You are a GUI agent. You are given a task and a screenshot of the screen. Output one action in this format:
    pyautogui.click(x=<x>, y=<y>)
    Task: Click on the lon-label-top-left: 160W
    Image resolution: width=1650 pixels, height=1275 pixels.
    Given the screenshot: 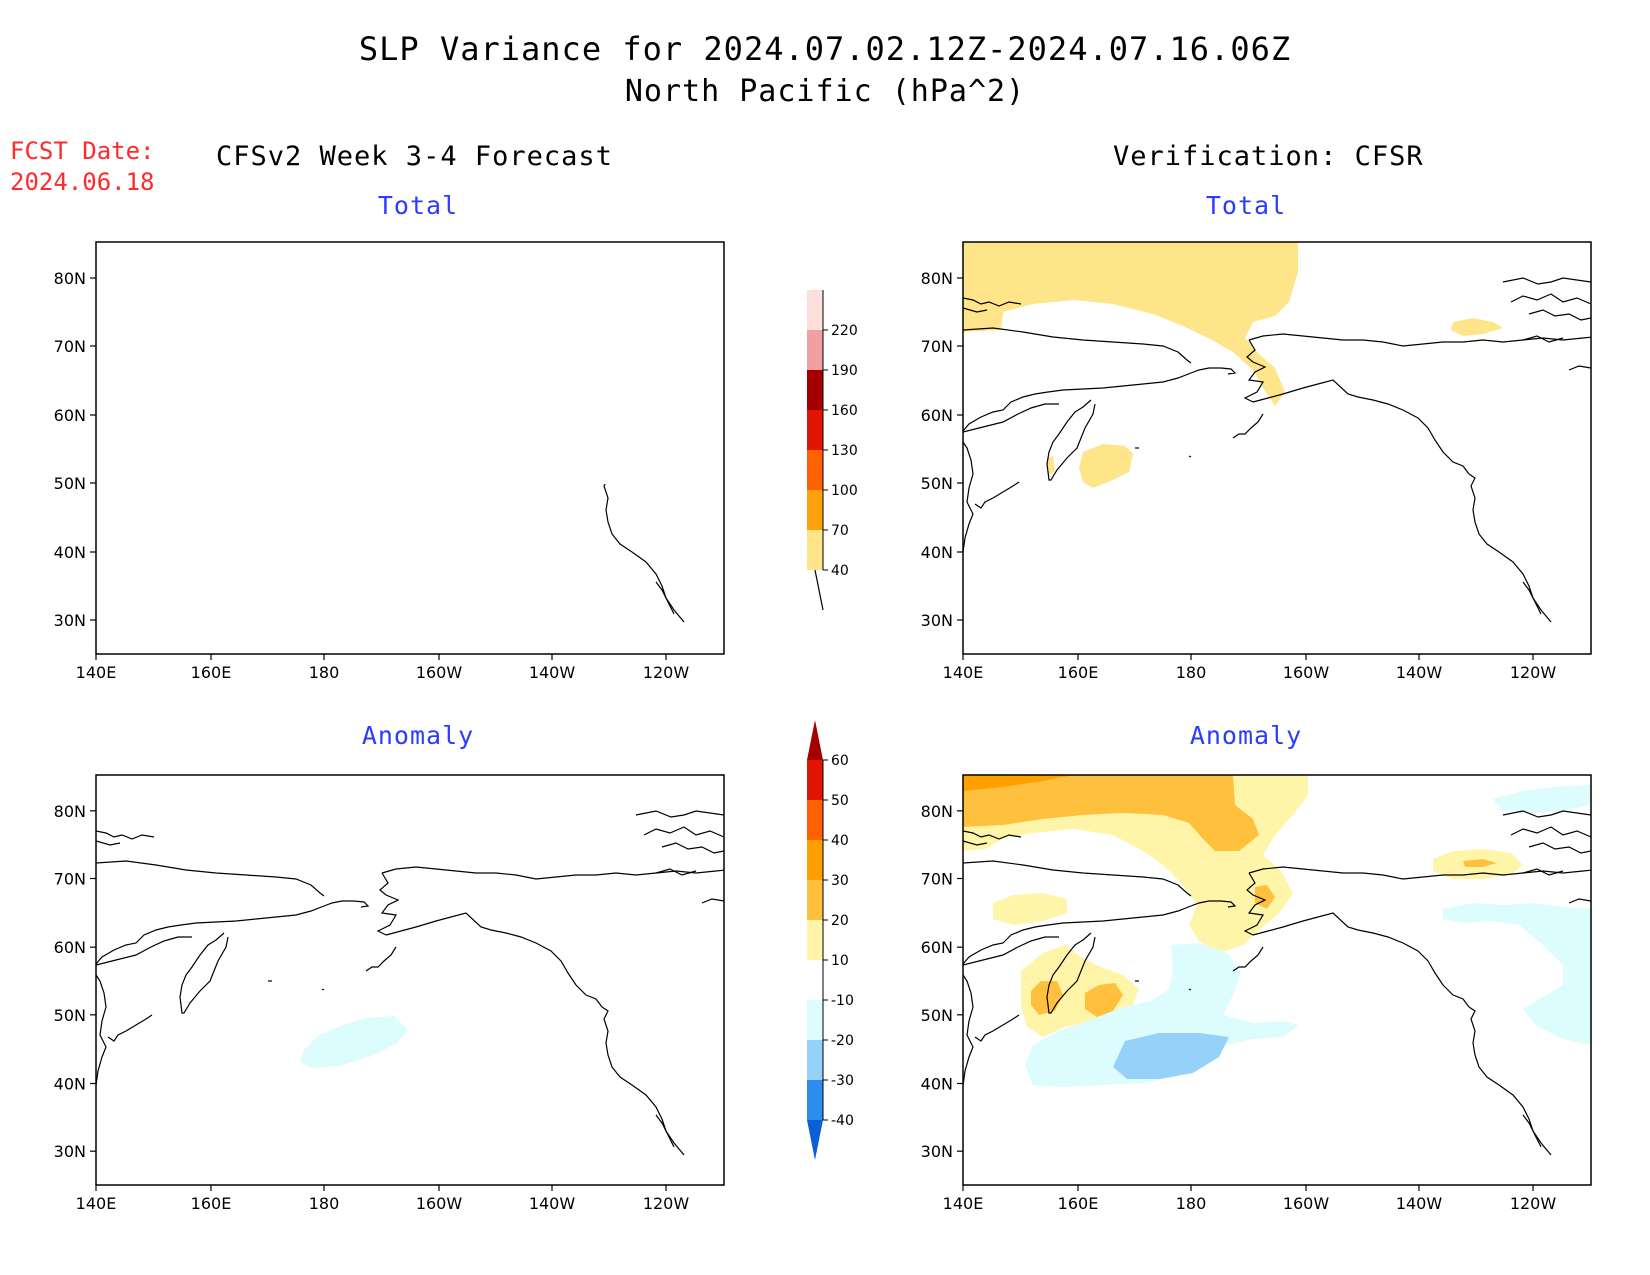 What is the action you would take?
    pyautogui.click(x=439, y=672)
    